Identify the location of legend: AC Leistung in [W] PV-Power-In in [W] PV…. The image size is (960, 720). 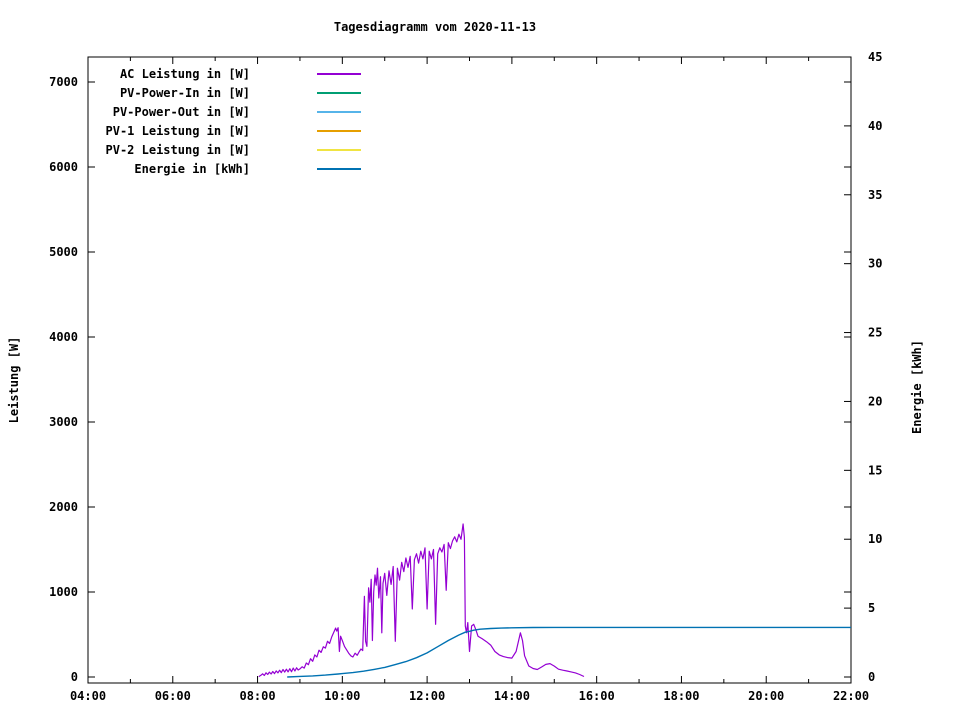
(180, 121).